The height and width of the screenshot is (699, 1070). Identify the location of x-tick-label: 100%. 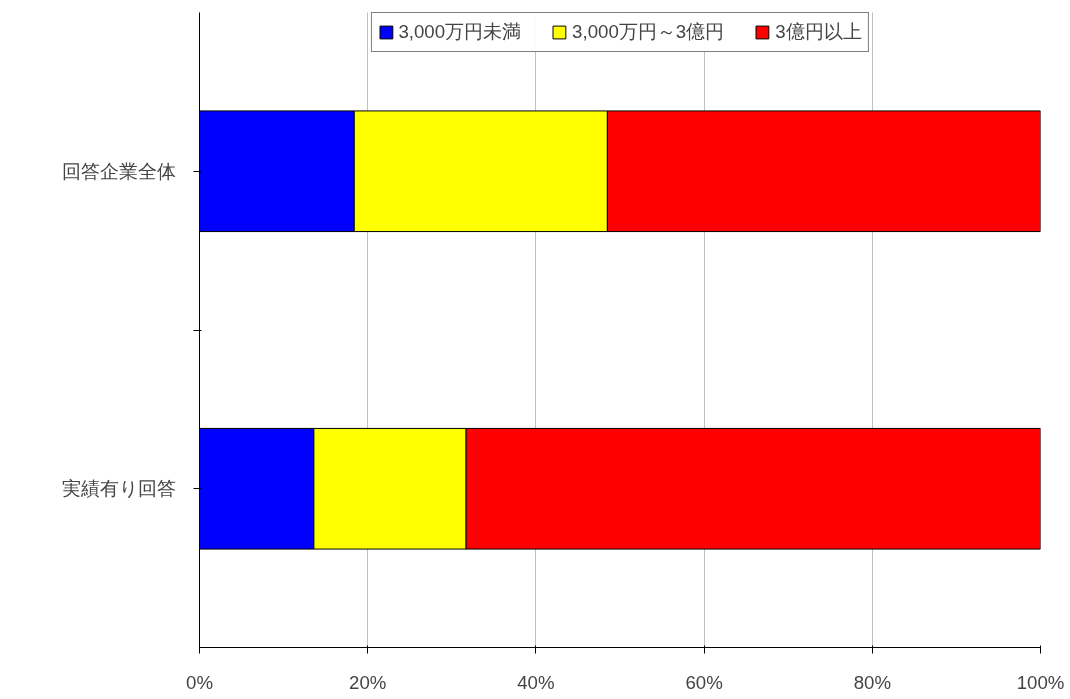
(1040, 682).